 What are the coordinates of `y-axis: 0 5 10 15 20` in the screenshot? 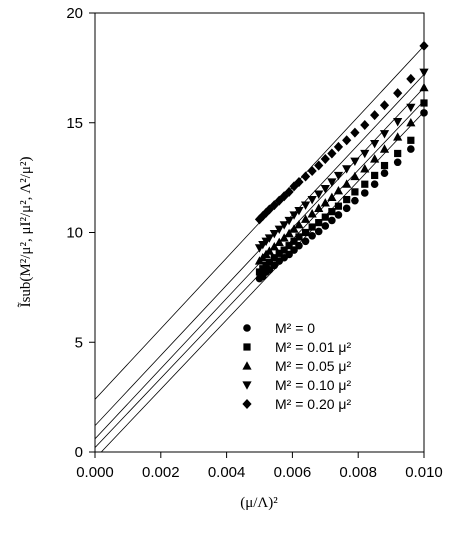 It's located at (80, 233).